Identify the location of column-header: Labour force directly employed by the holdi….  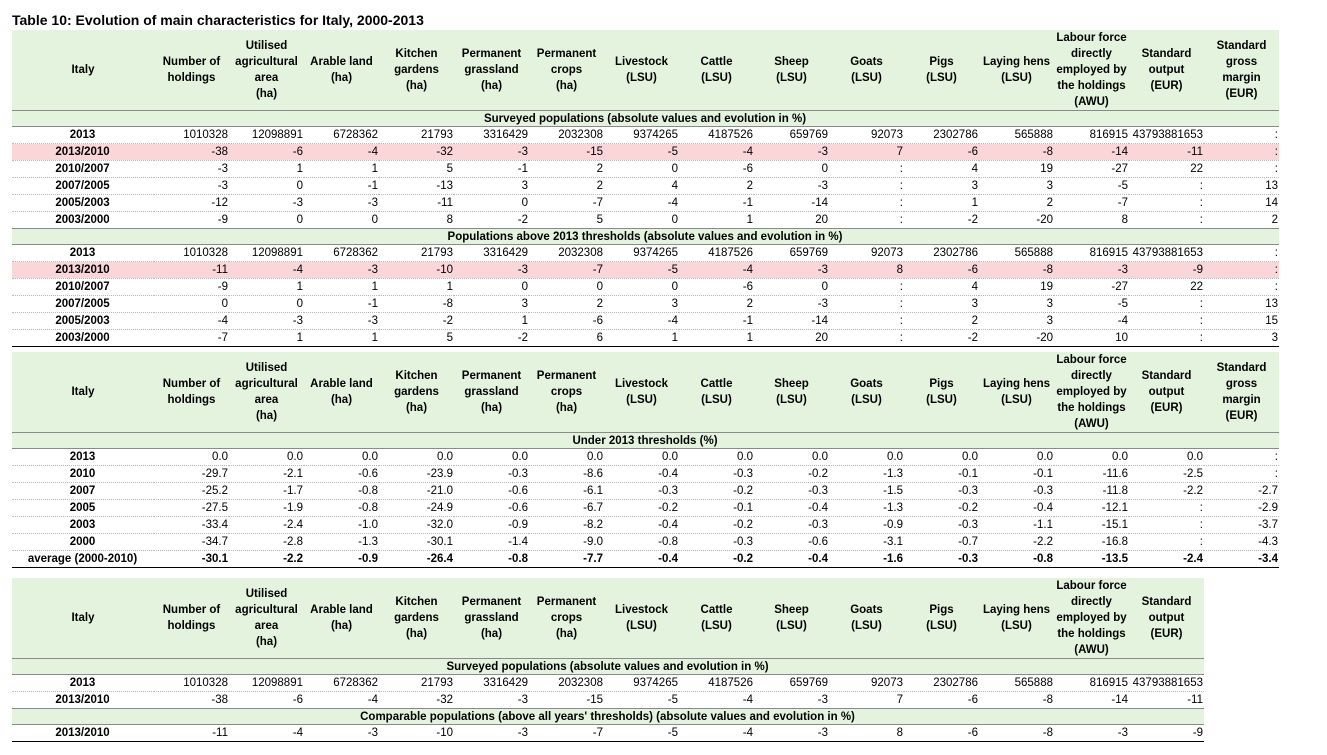
(1091, 70).